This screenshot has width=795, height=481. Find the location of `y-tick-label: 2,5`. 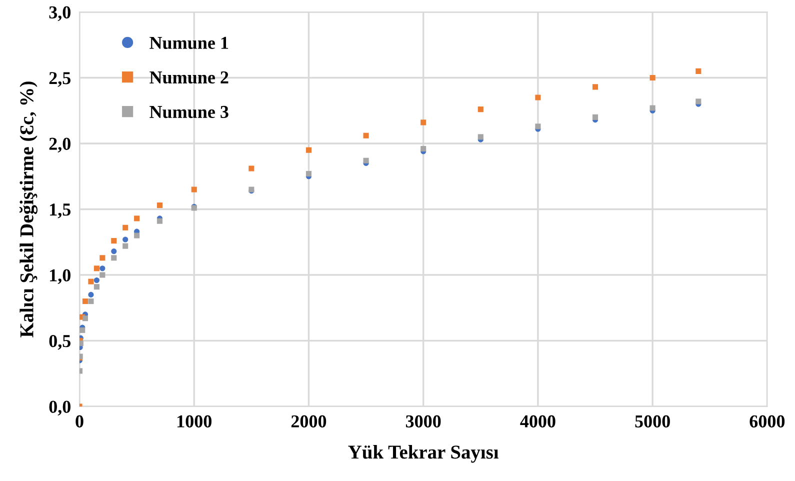

y-tick-label: 2,5 is located at coordinates (60, 79).